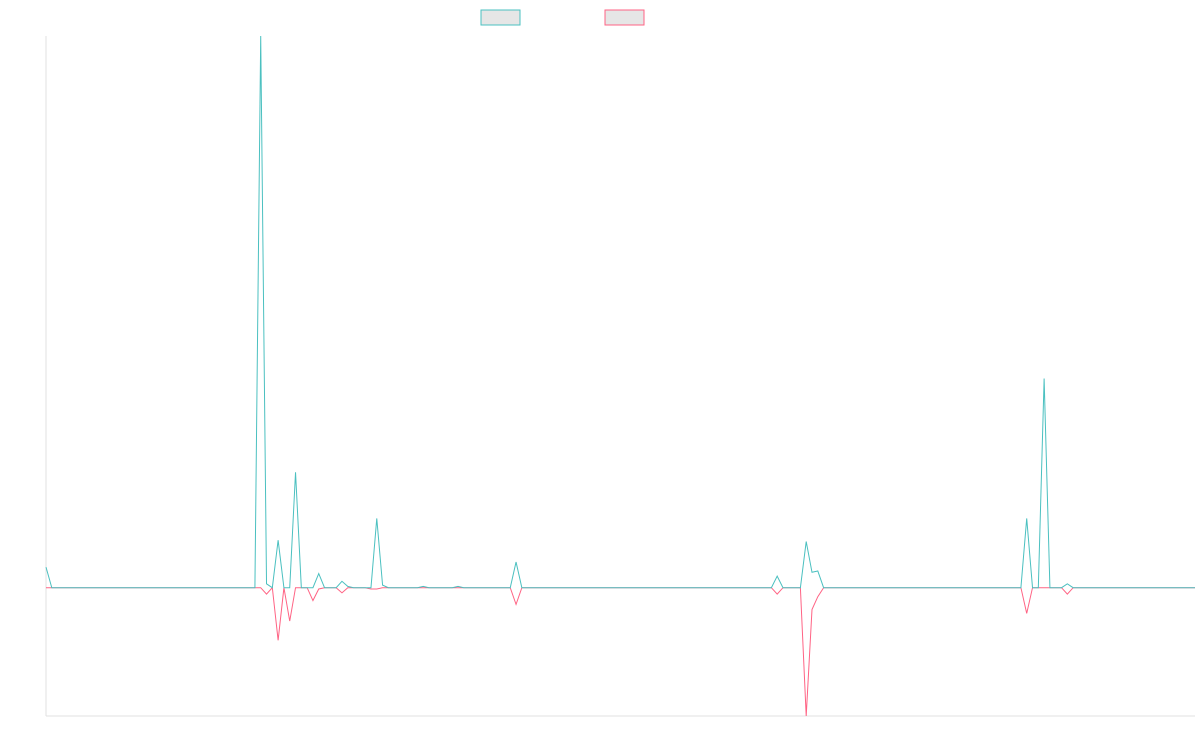  What do you see at coordinates (562, 17) in the screenshot?
I see `legend` at bounding box center [562, 17].